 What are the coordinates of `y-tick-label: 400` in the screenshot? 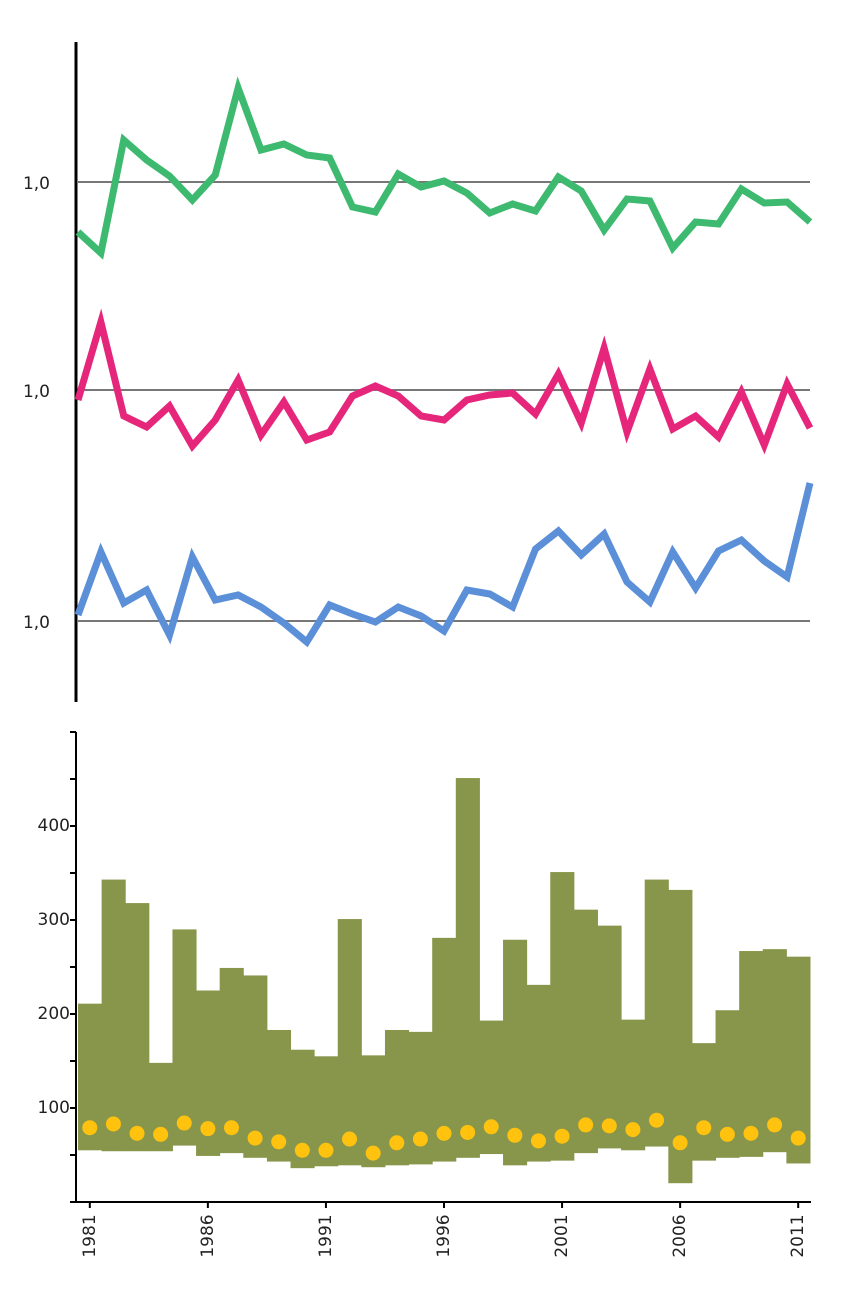 It's located at (54, 826).